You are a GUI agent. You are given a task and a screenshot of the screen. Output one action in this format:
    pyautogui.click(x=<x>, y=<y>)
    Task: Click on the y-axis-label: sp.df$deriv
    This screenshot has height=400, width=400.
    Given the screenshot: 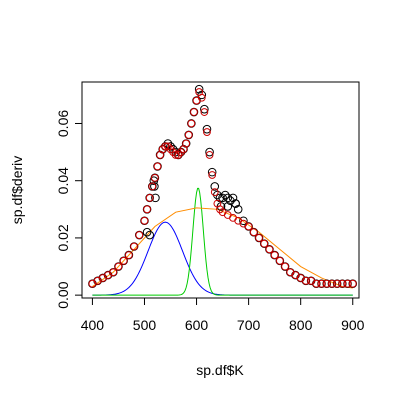 What is the action you would take?
    pyautogui.click(x=17, y=190)
    